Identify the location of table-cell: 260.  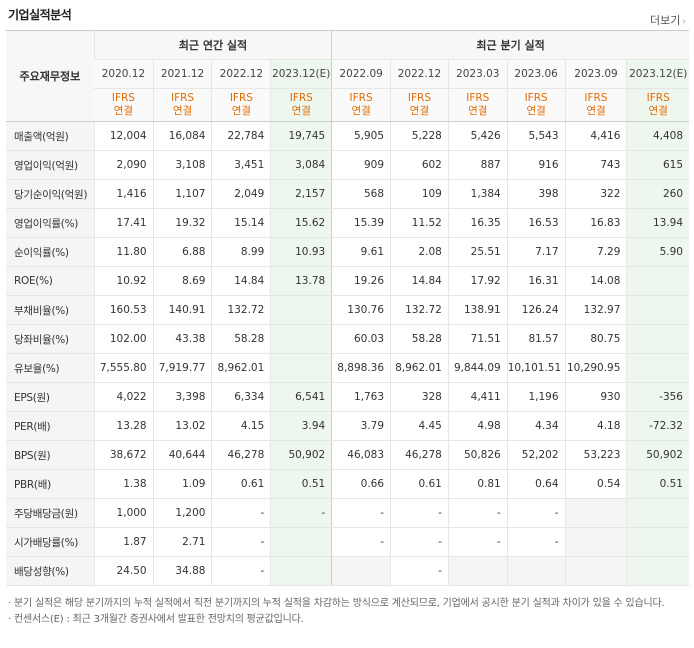
(657, 194).